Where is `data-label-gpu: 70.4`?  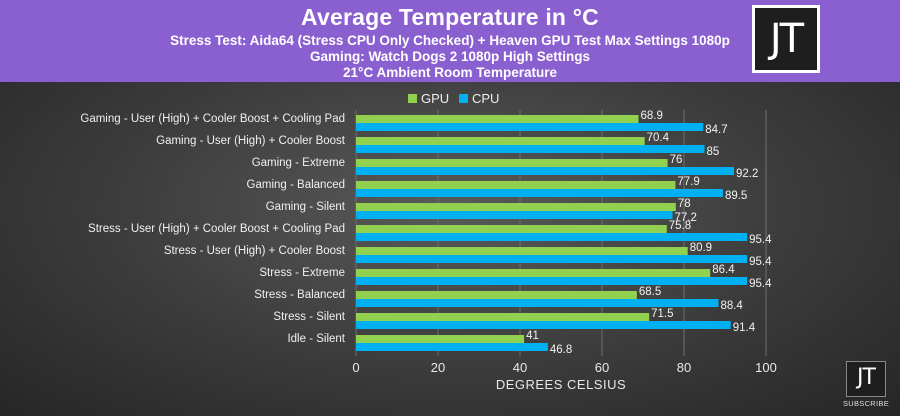 data-label-gpu: 70.4 is located at coordinates (658, 138).